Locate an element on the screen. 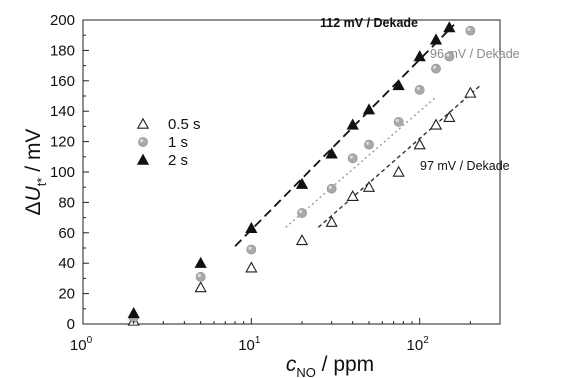 This screenshot has width=570, height=378. legend: 0.5 s1 s2 s is located at coordinates (168, 142).